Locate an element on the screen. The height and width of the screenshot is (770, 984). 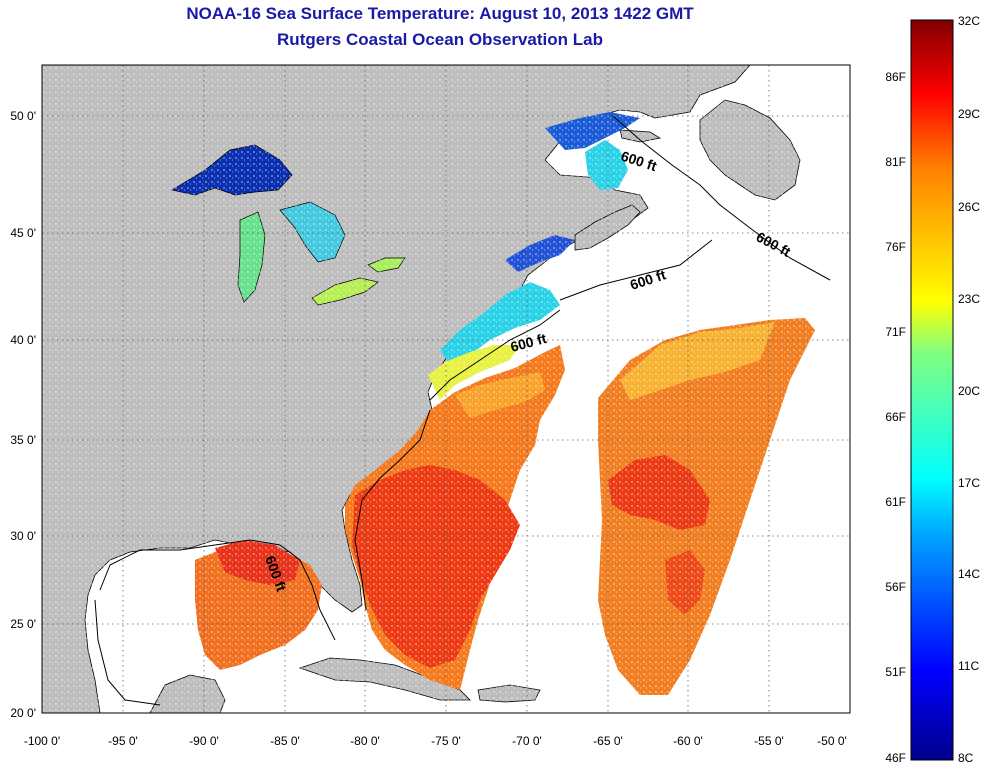
lat-tick-label: 40 0' is located at coordinates (23, 340).